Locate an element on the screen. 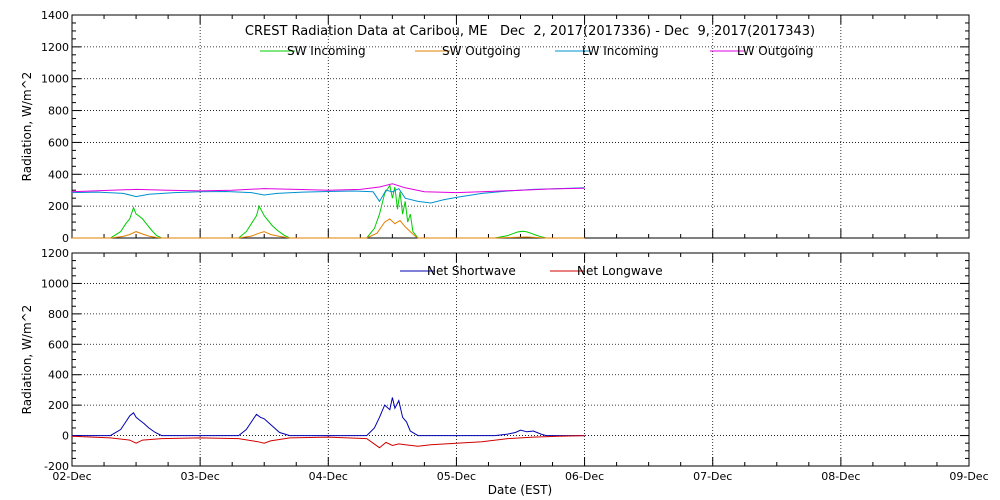 The height and width of the screenshot is (500, 1000). x-tick-label: 07-Dec is located at coordinates (712, 476).